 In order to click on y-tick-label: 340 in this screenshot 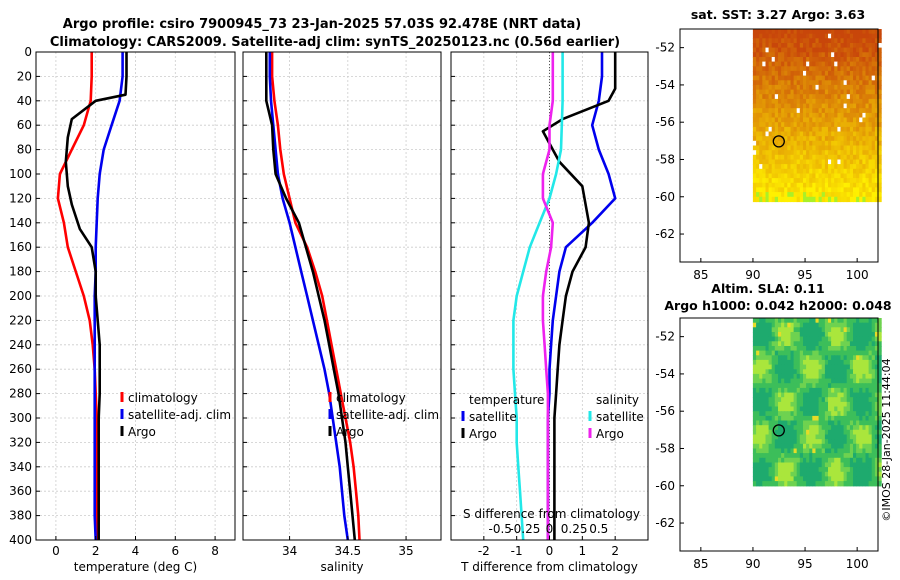, I will do `click(20, 467)`.